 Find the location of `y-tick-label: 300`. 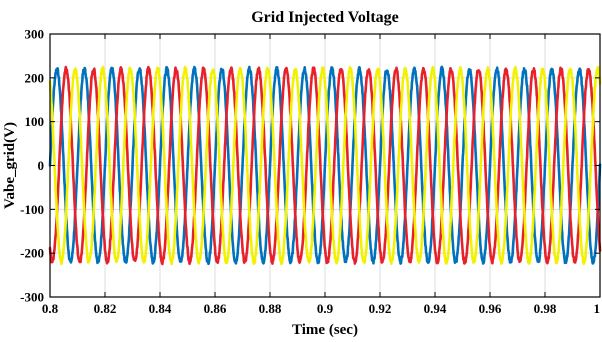

y-tick-label: 300 is located at coordinates (35, 34).